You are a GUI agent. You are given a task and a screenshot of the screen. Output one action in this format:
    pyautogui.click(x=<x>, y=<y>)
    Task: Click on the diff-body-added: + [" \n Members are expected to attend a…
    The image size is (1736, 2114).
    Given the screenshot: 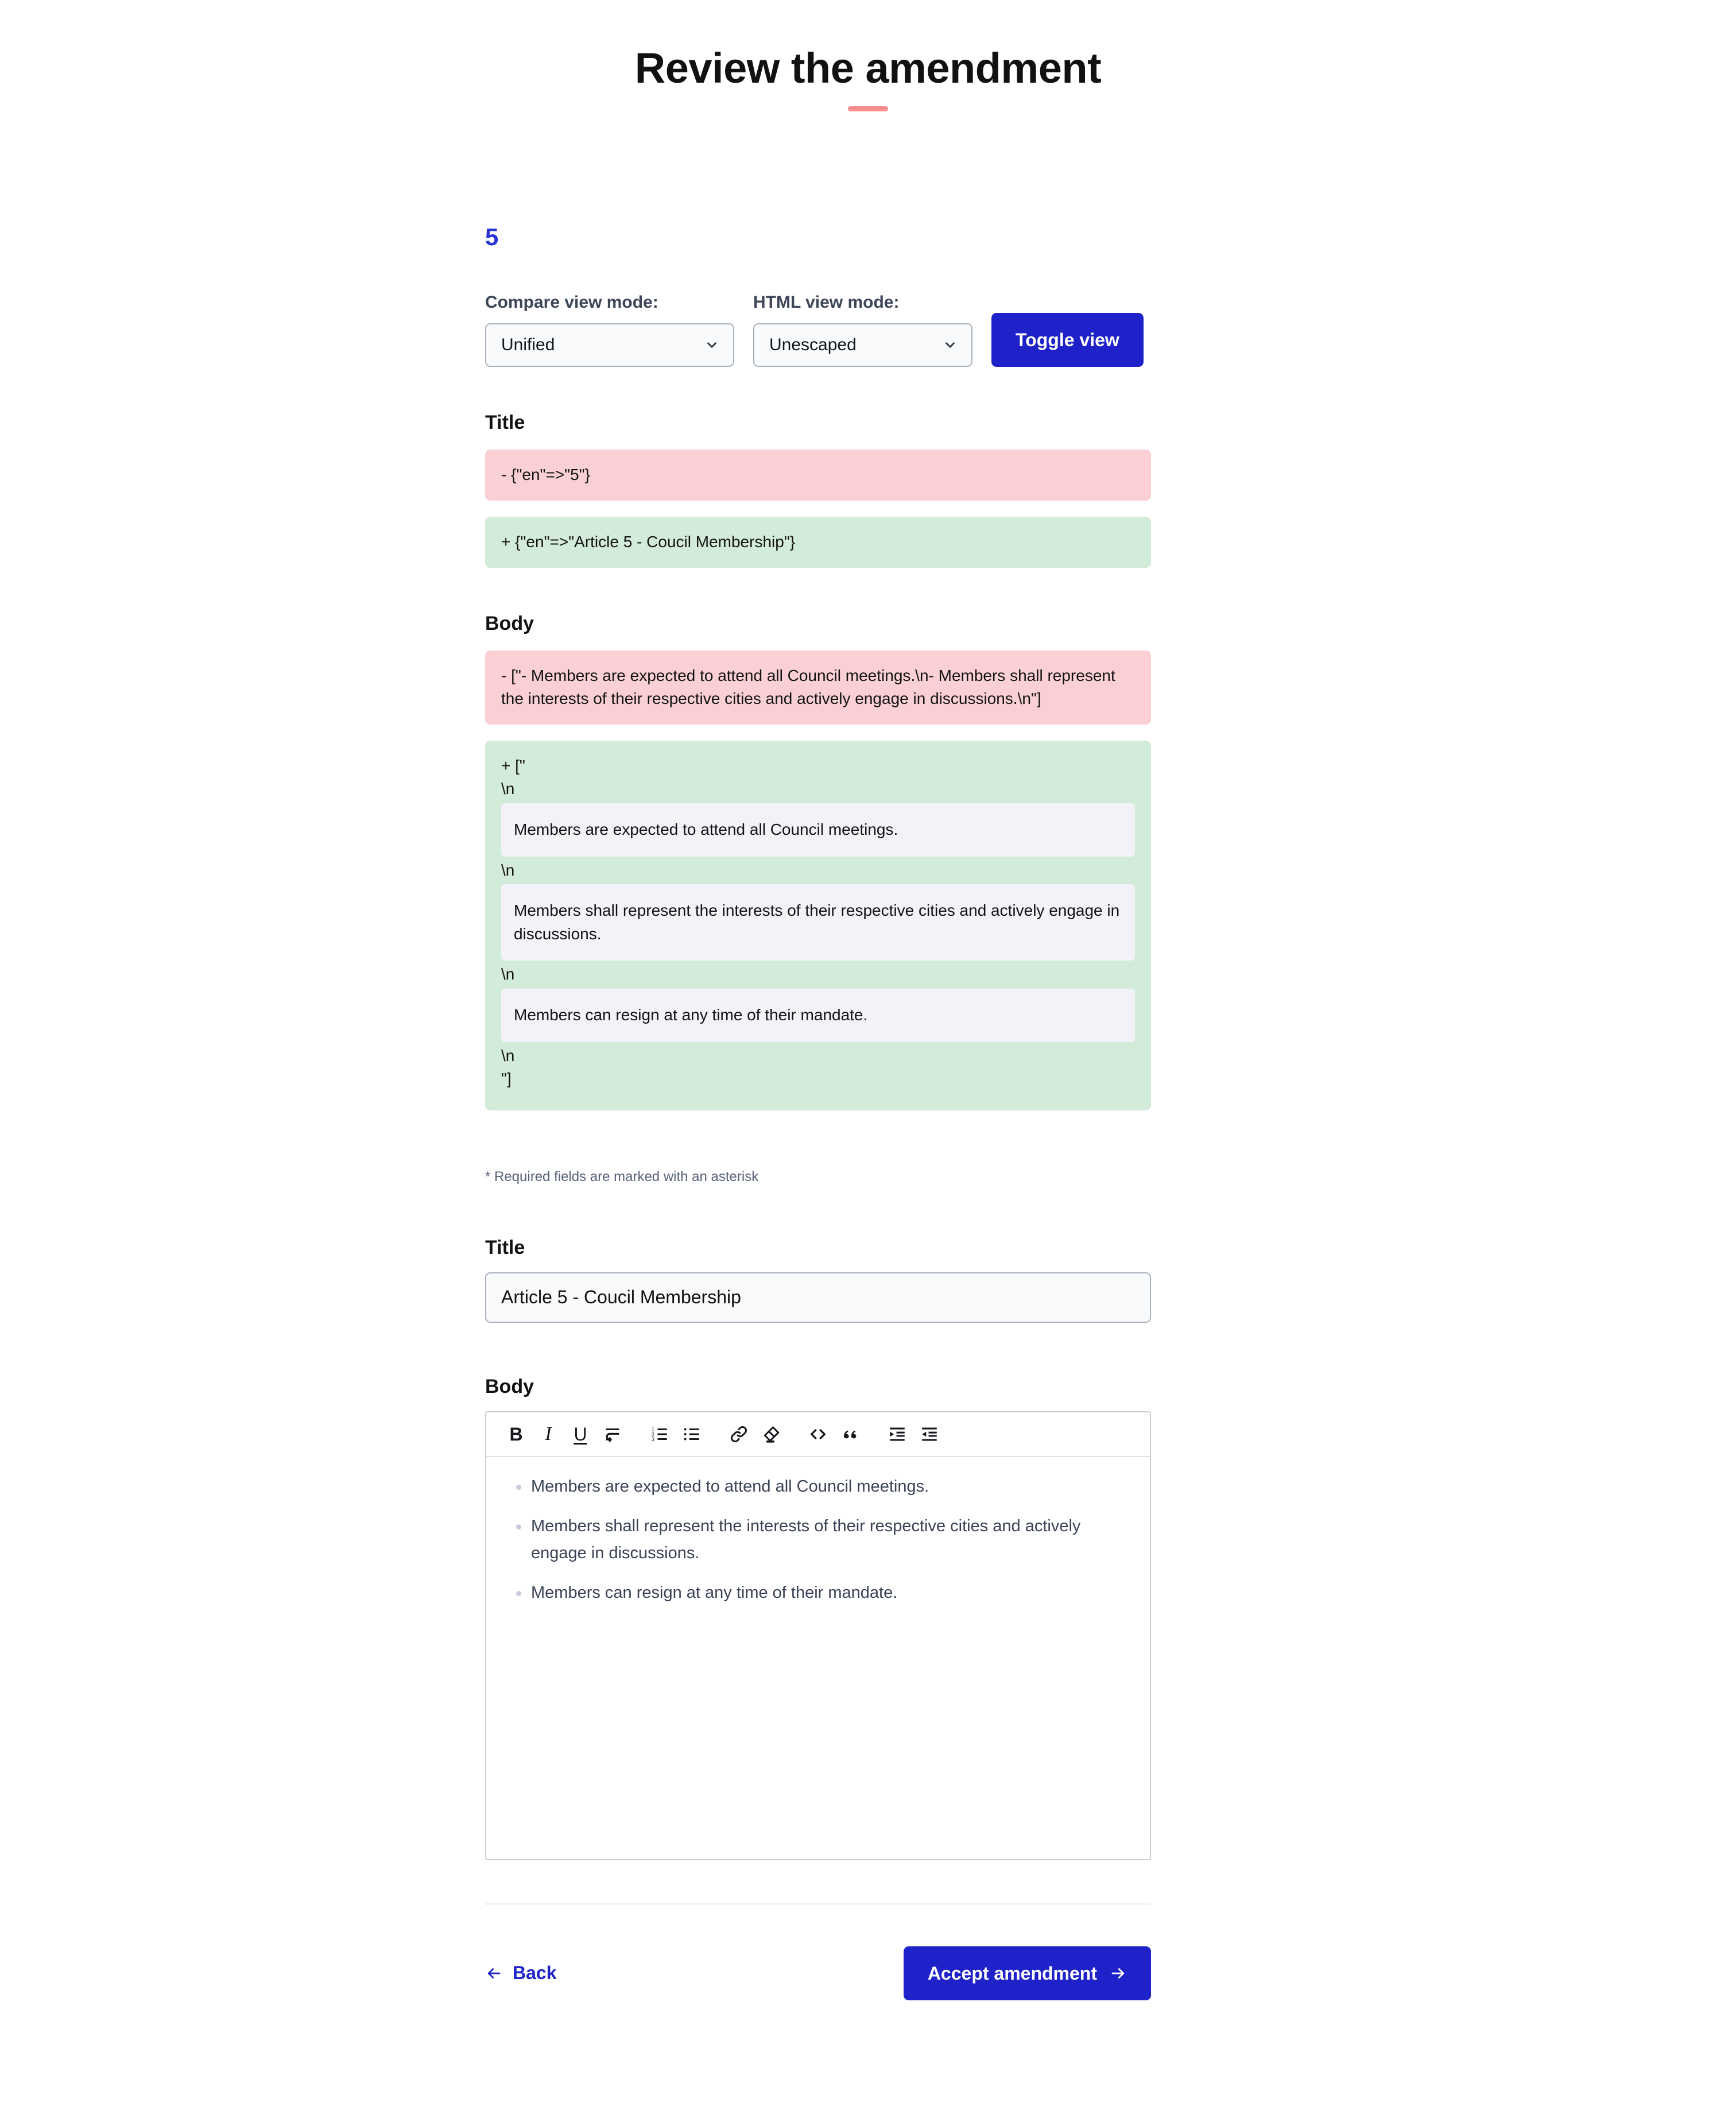 What is the action you would take?
    pyautogui.click(x=818, y=925)
    